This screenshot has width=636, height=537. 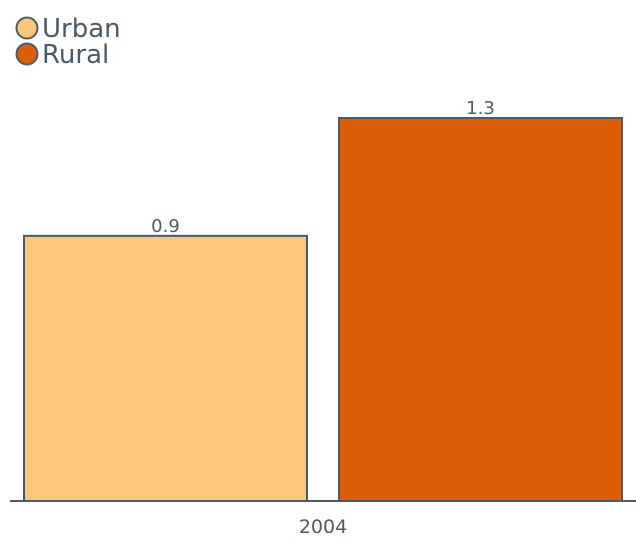 I want to click on legend-marker-urban, so click(x=27, y=28).